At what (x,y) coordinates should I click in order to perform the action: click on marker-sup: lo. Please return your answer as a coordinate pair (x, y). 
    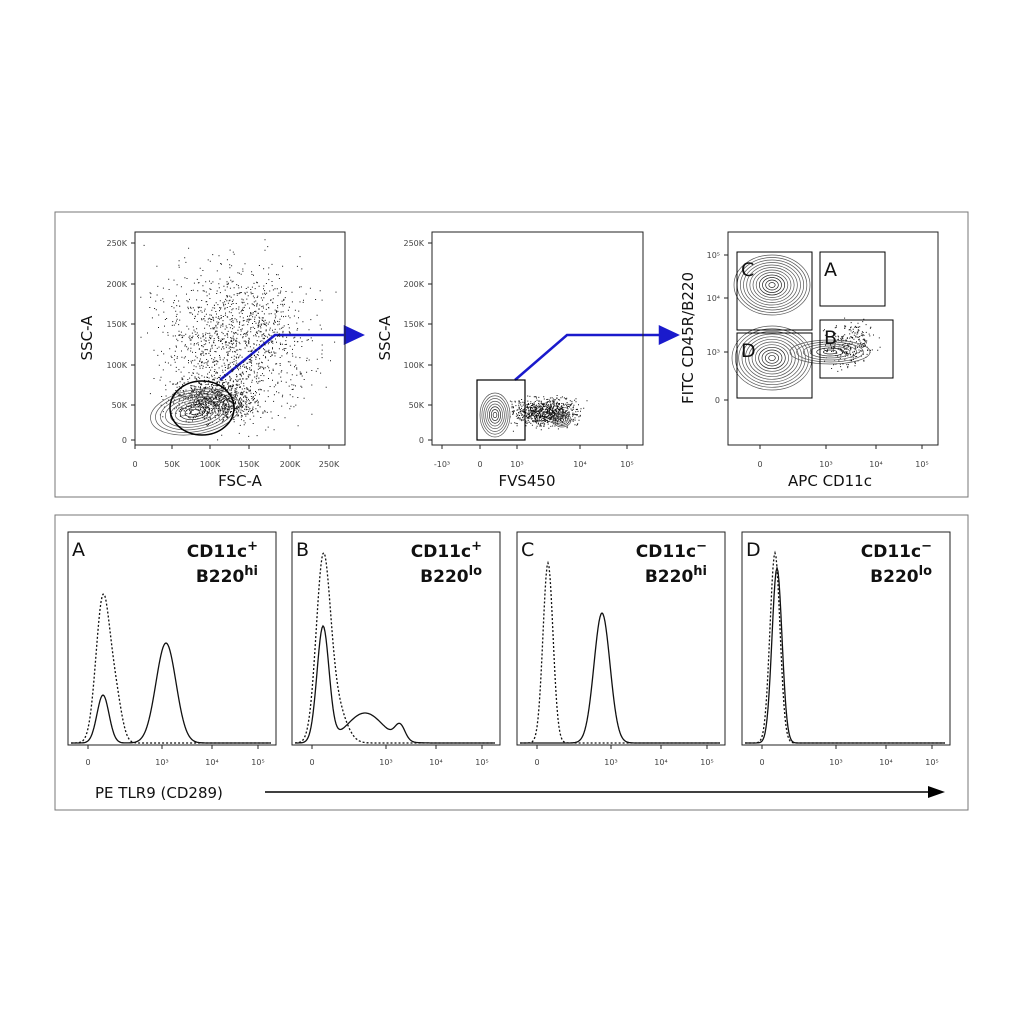
    Looking at the image, I should click on (925, 571).